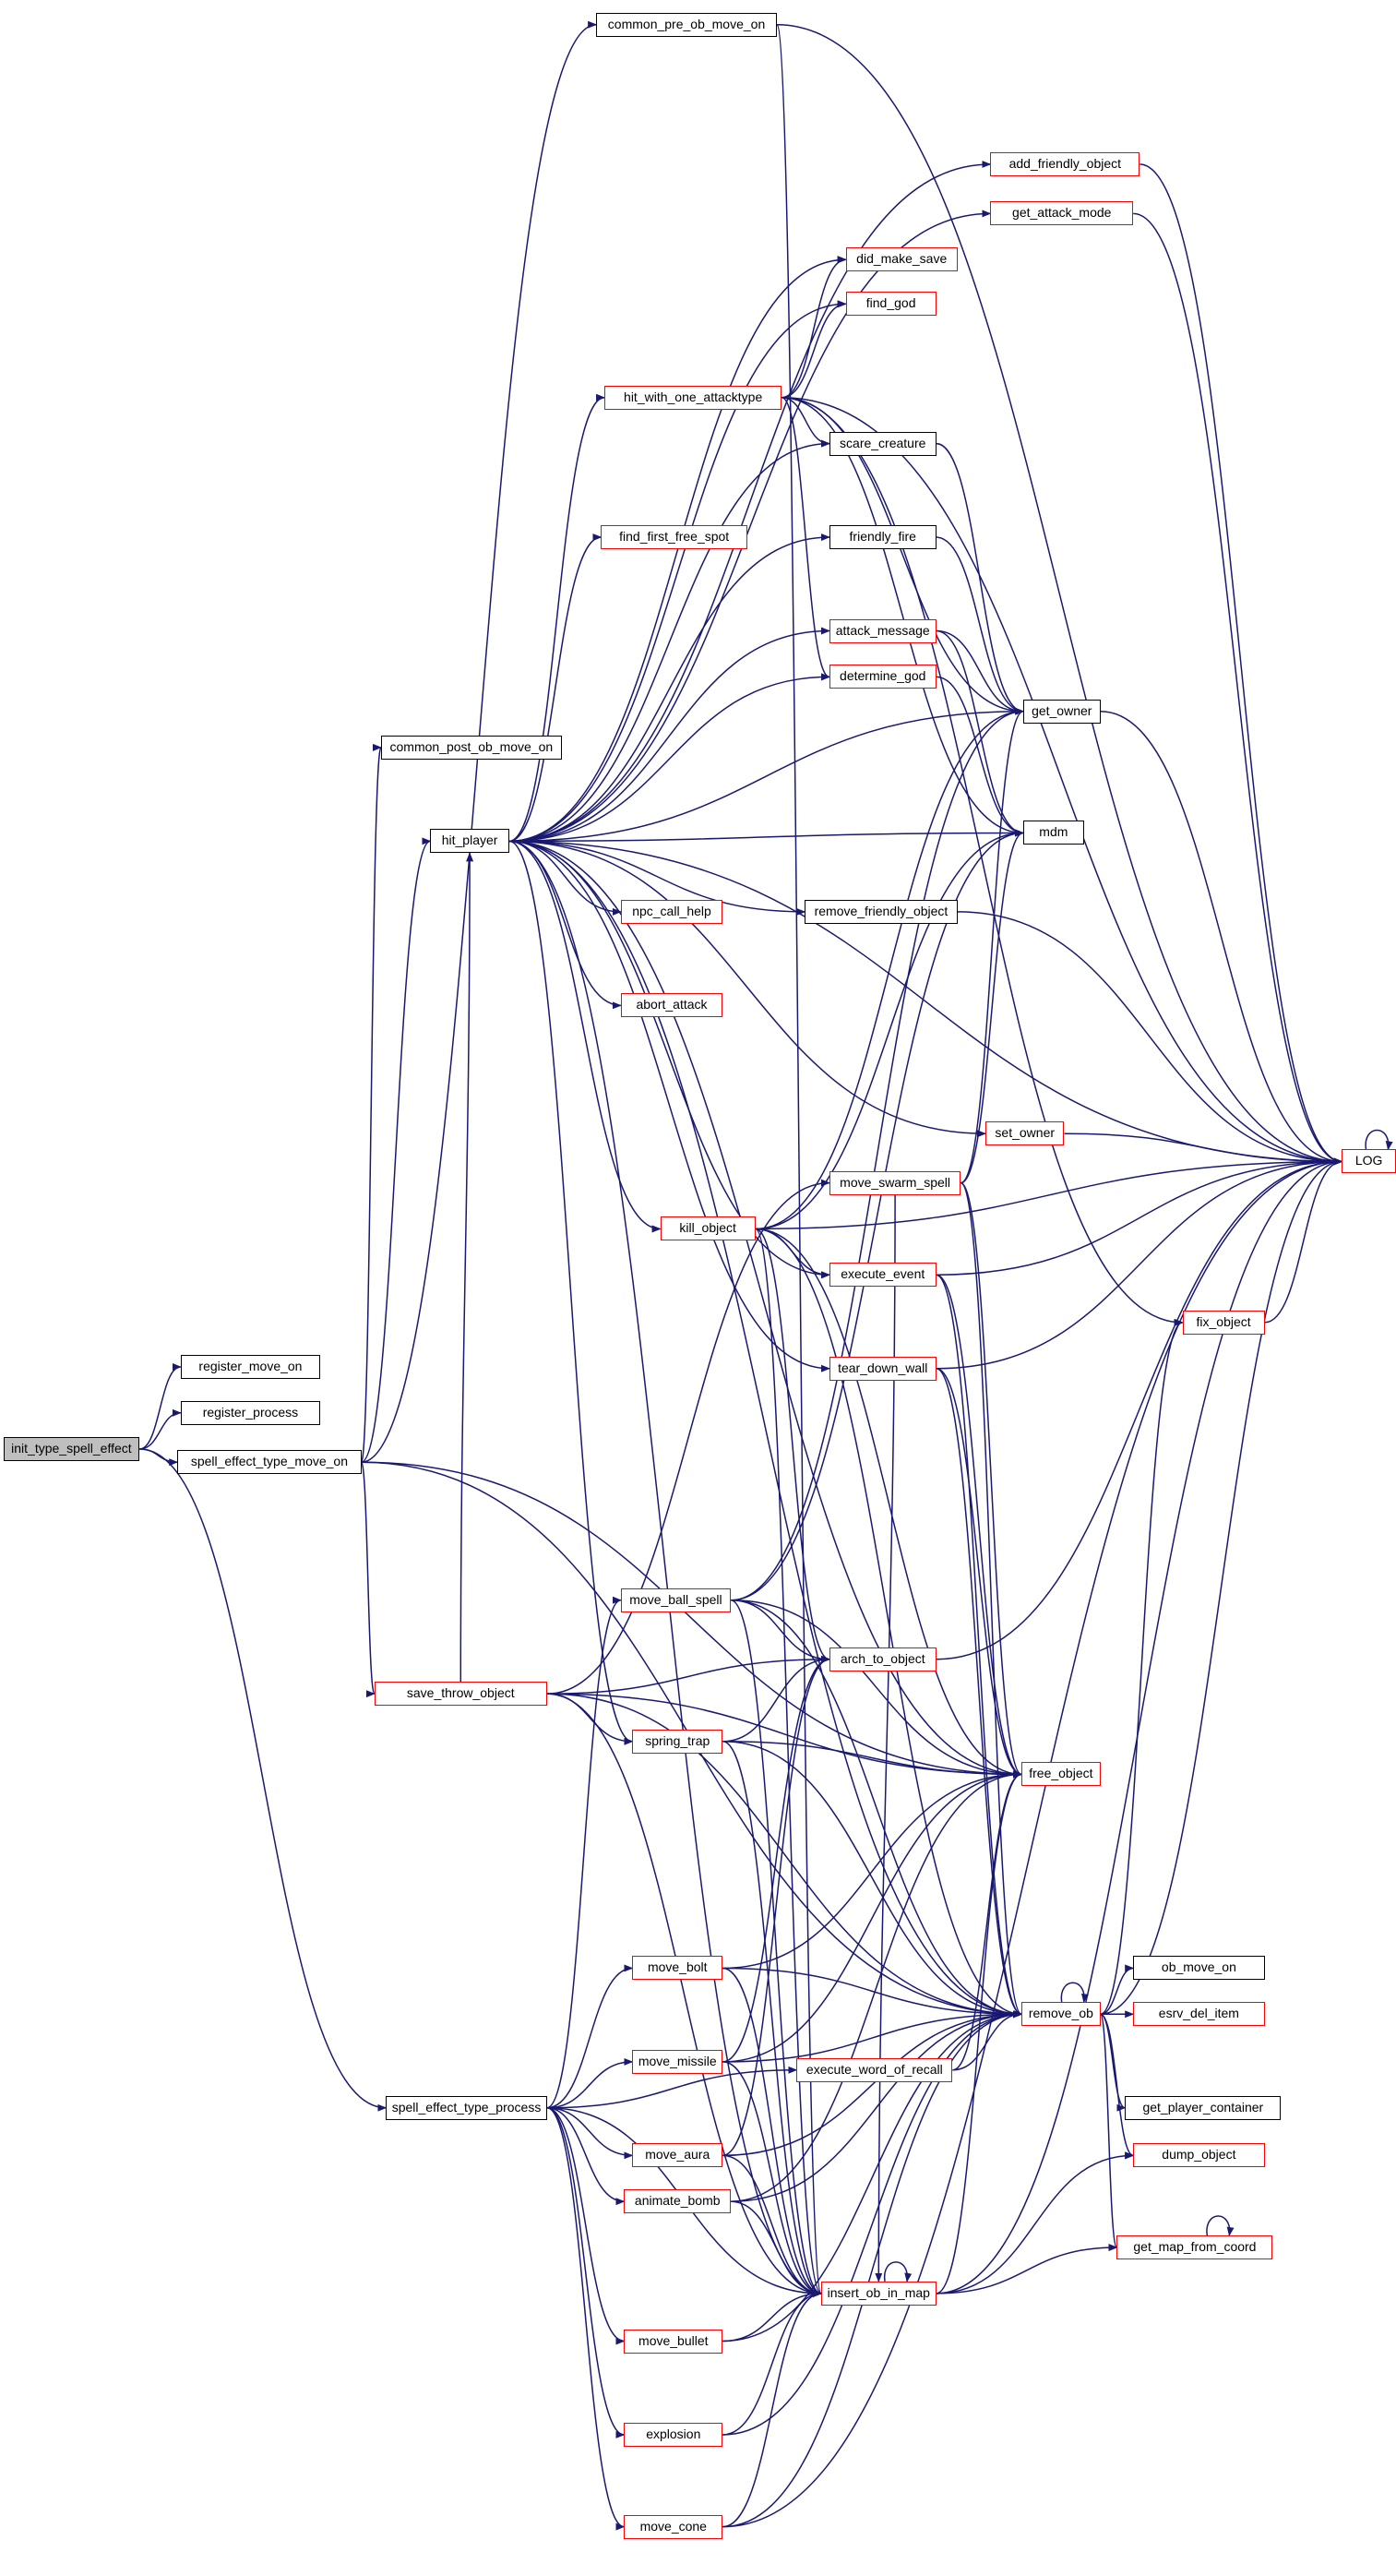  Describe the element at coordinates (250, 1413) in the screenshot. I see `node-register-process: register_process` at that location.